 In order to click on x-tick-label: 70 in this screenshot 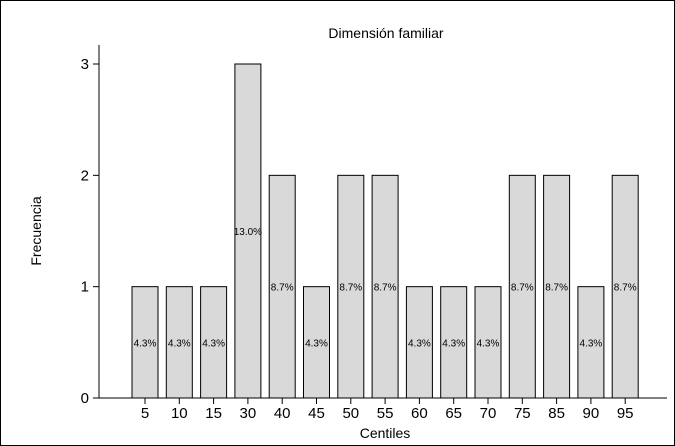, I will do `click(488, 413)`.